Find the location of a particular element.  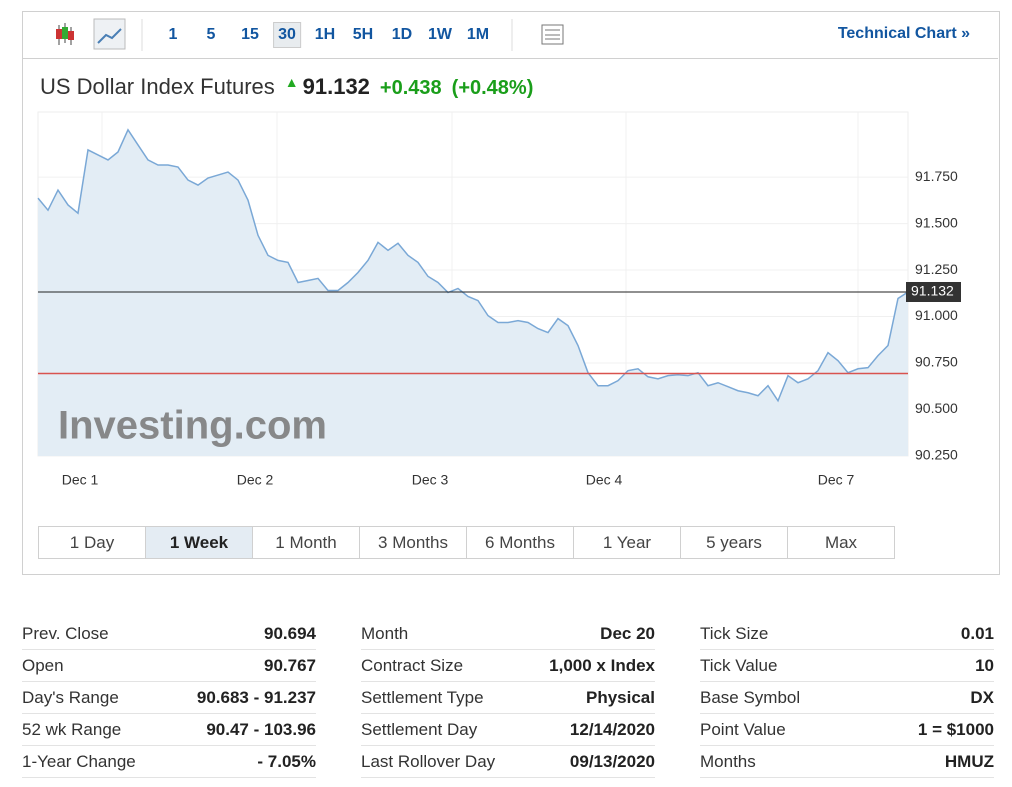

y-tick-label: 91.750 is located at coordinates (936, 176).